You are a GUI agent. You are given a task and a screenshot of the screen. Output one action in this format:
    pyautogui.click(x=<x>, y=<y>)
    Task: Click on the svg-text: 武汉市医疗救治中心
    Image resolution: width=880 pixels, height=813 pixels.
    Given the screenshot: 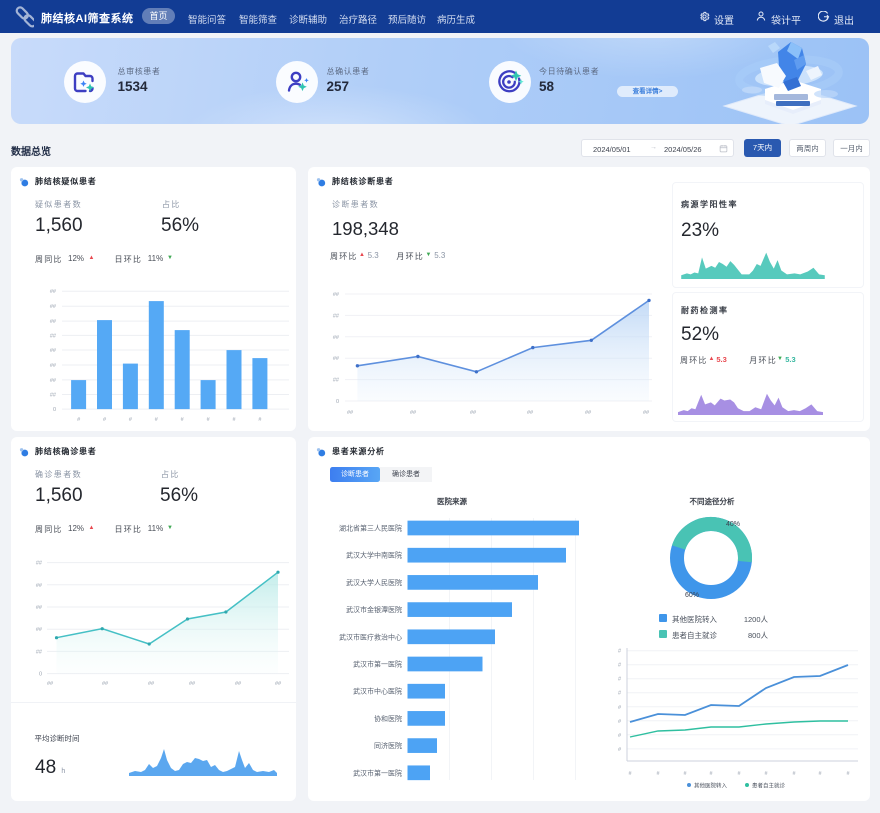 What is the action you would take?
    pyautogui.click(x=370, y=636)
    